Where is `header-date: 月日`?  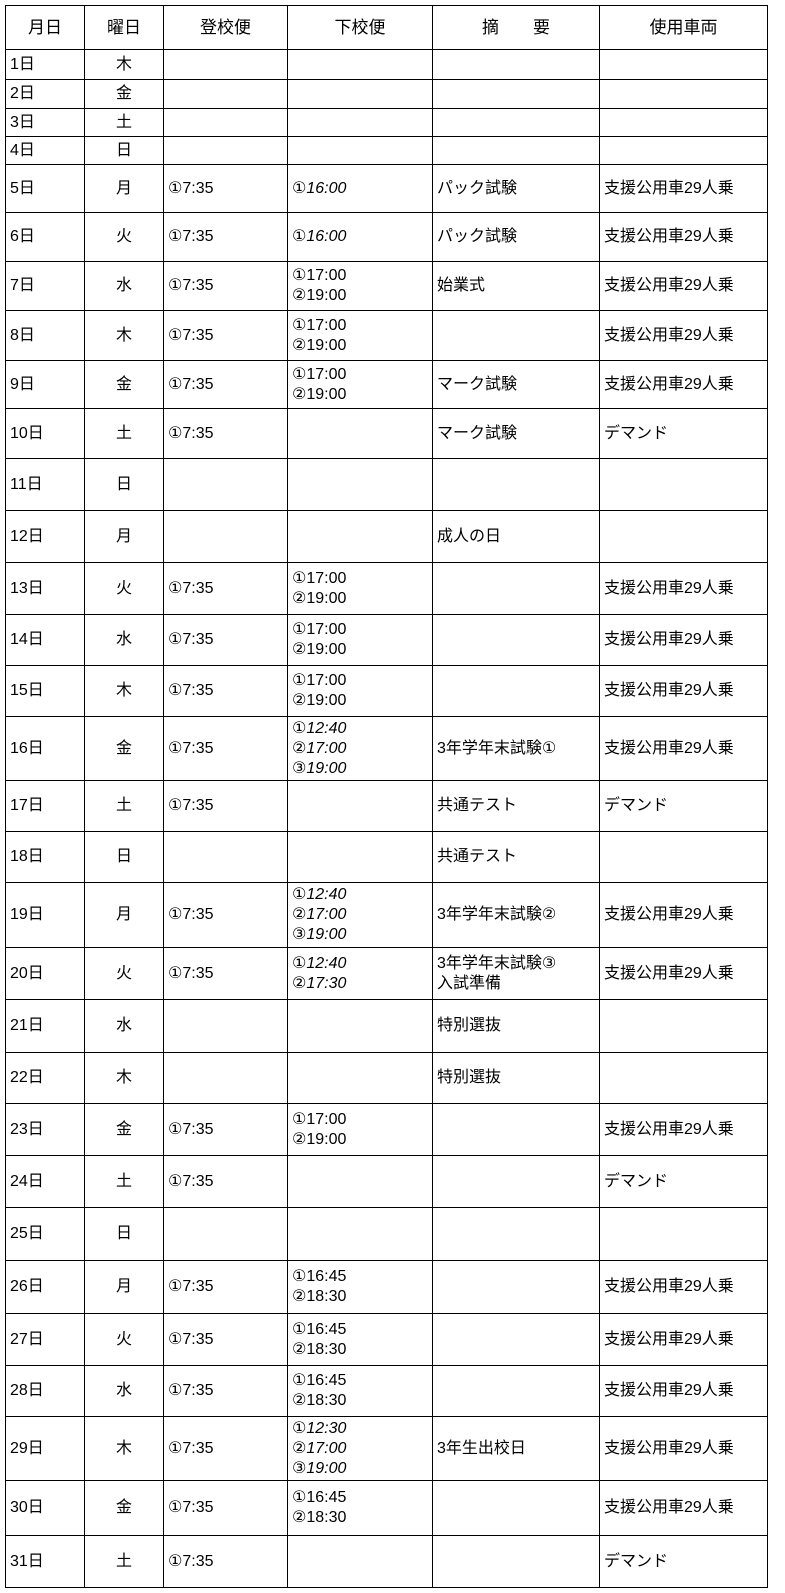
header-date: 月日 is located at coordinates (45, 27).